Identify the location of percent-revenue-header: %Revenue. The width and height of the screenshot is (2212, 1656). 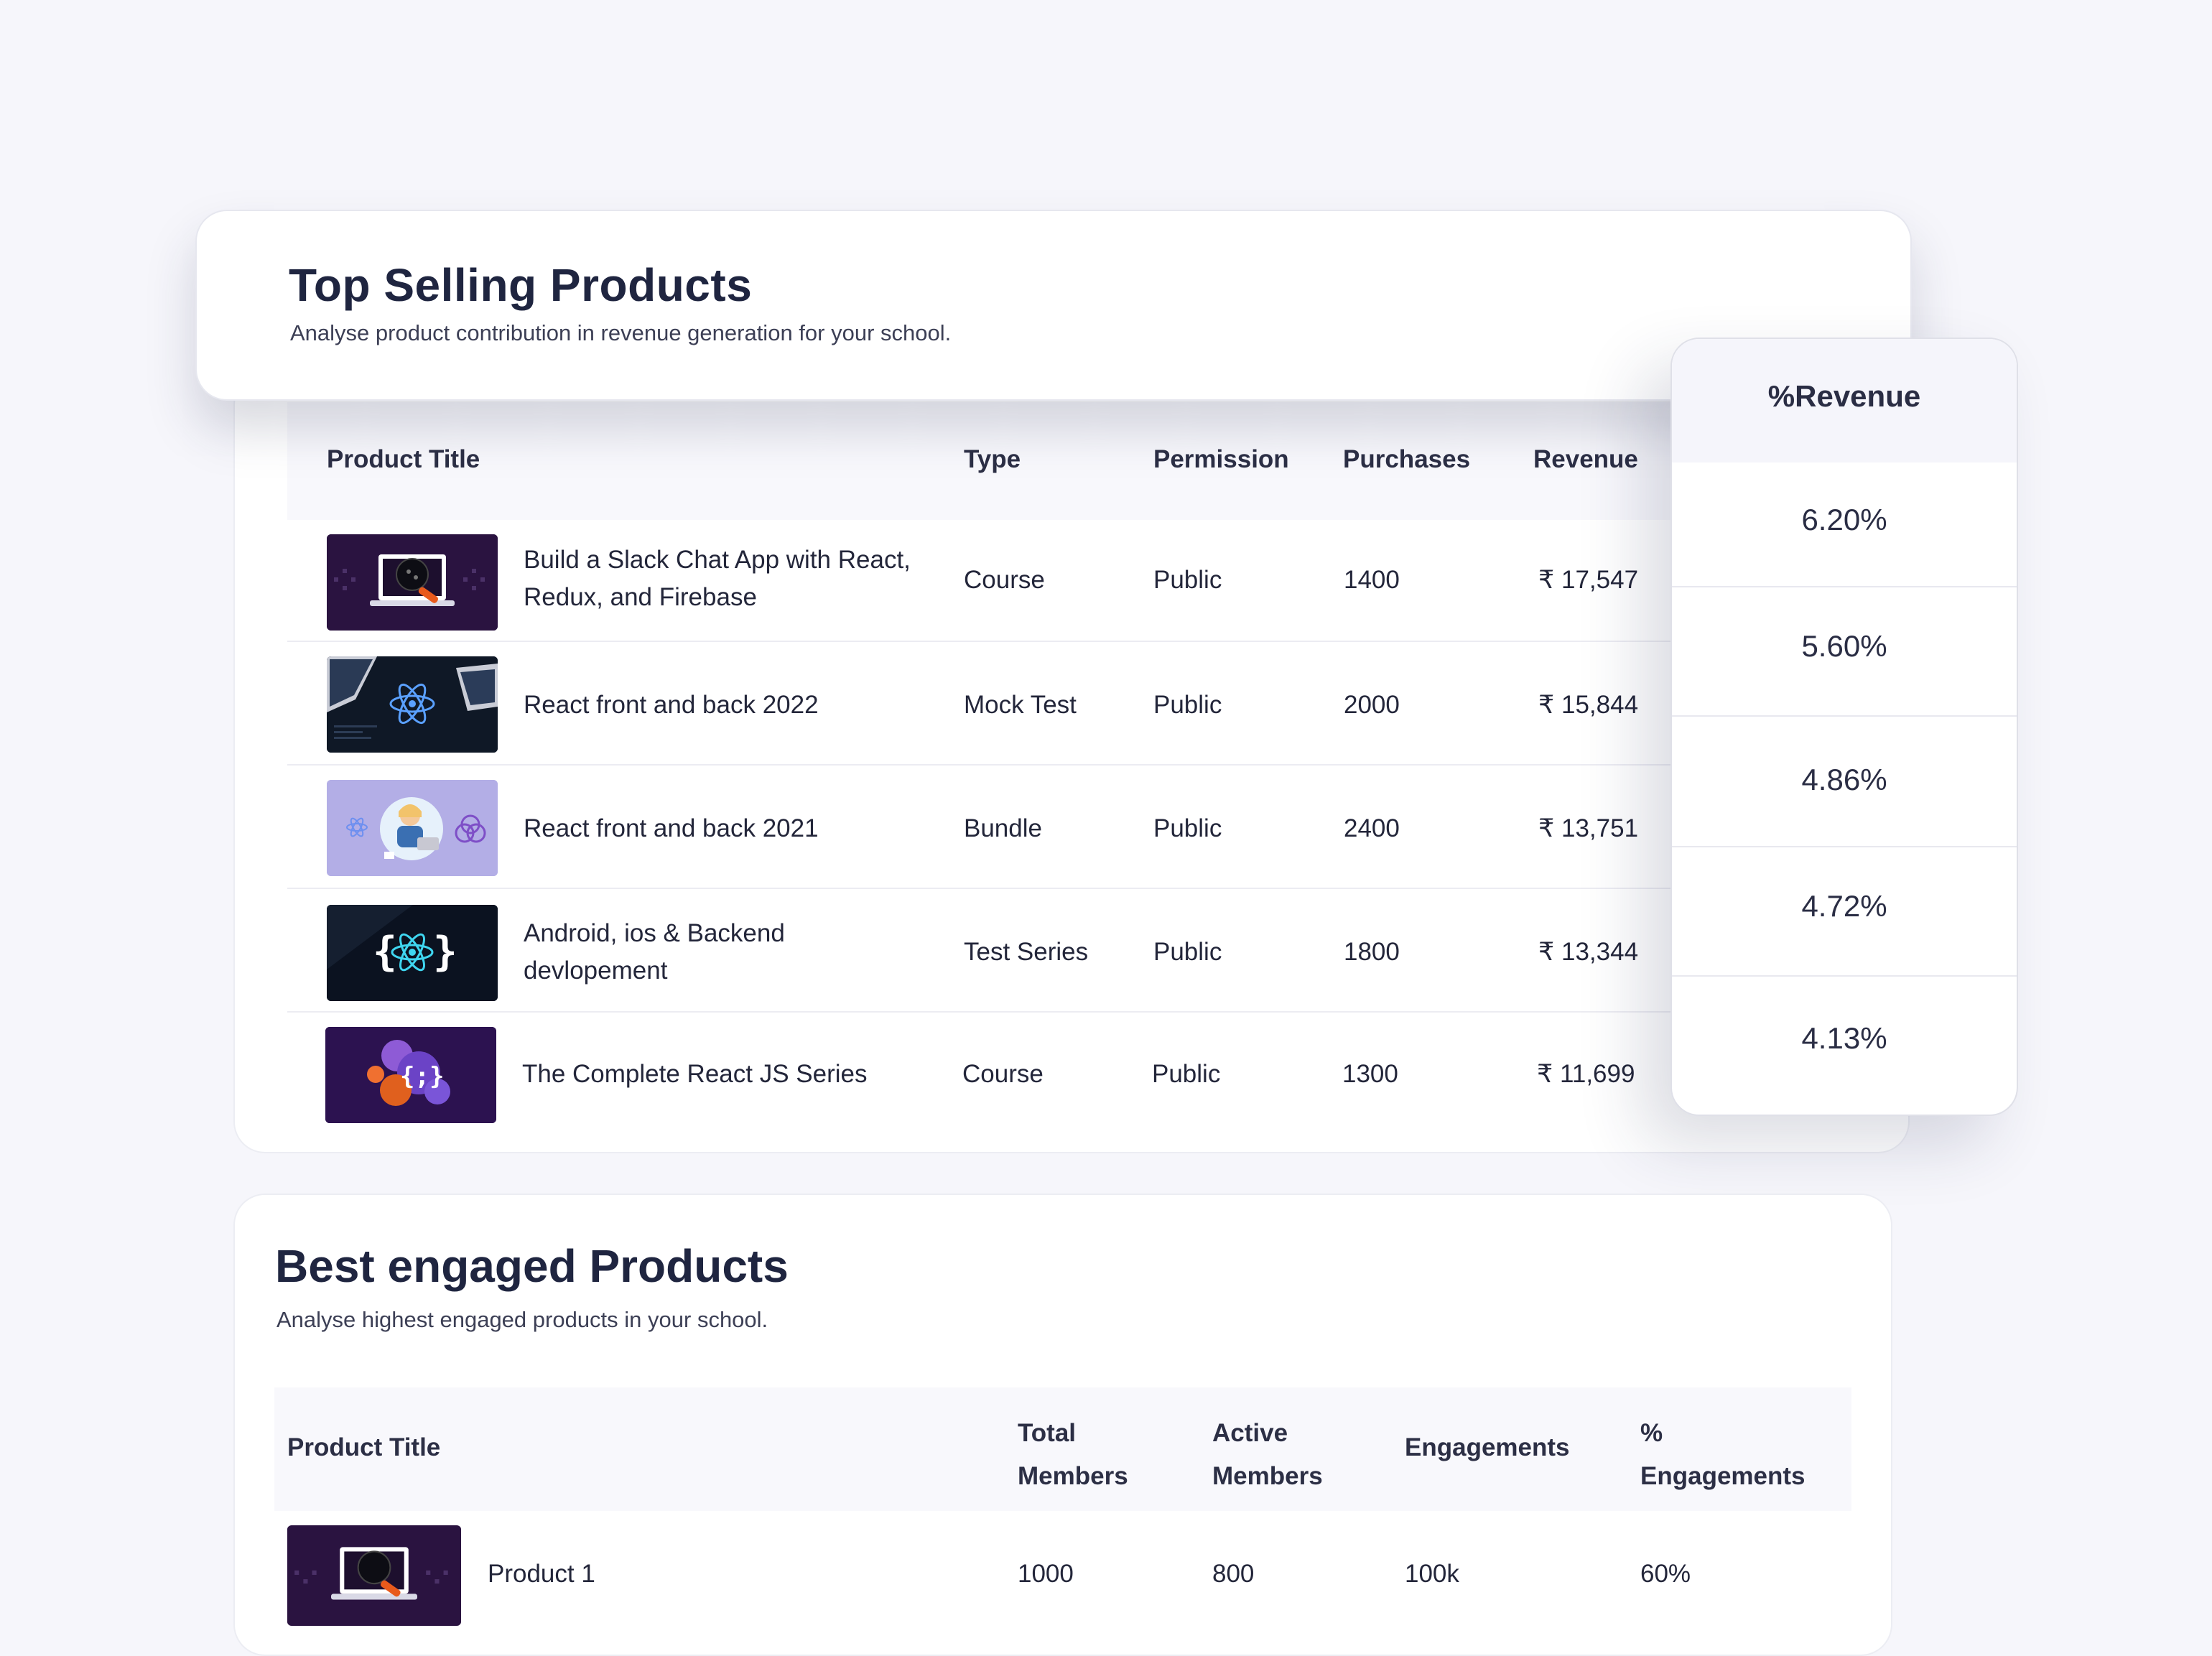
(1845, 400).